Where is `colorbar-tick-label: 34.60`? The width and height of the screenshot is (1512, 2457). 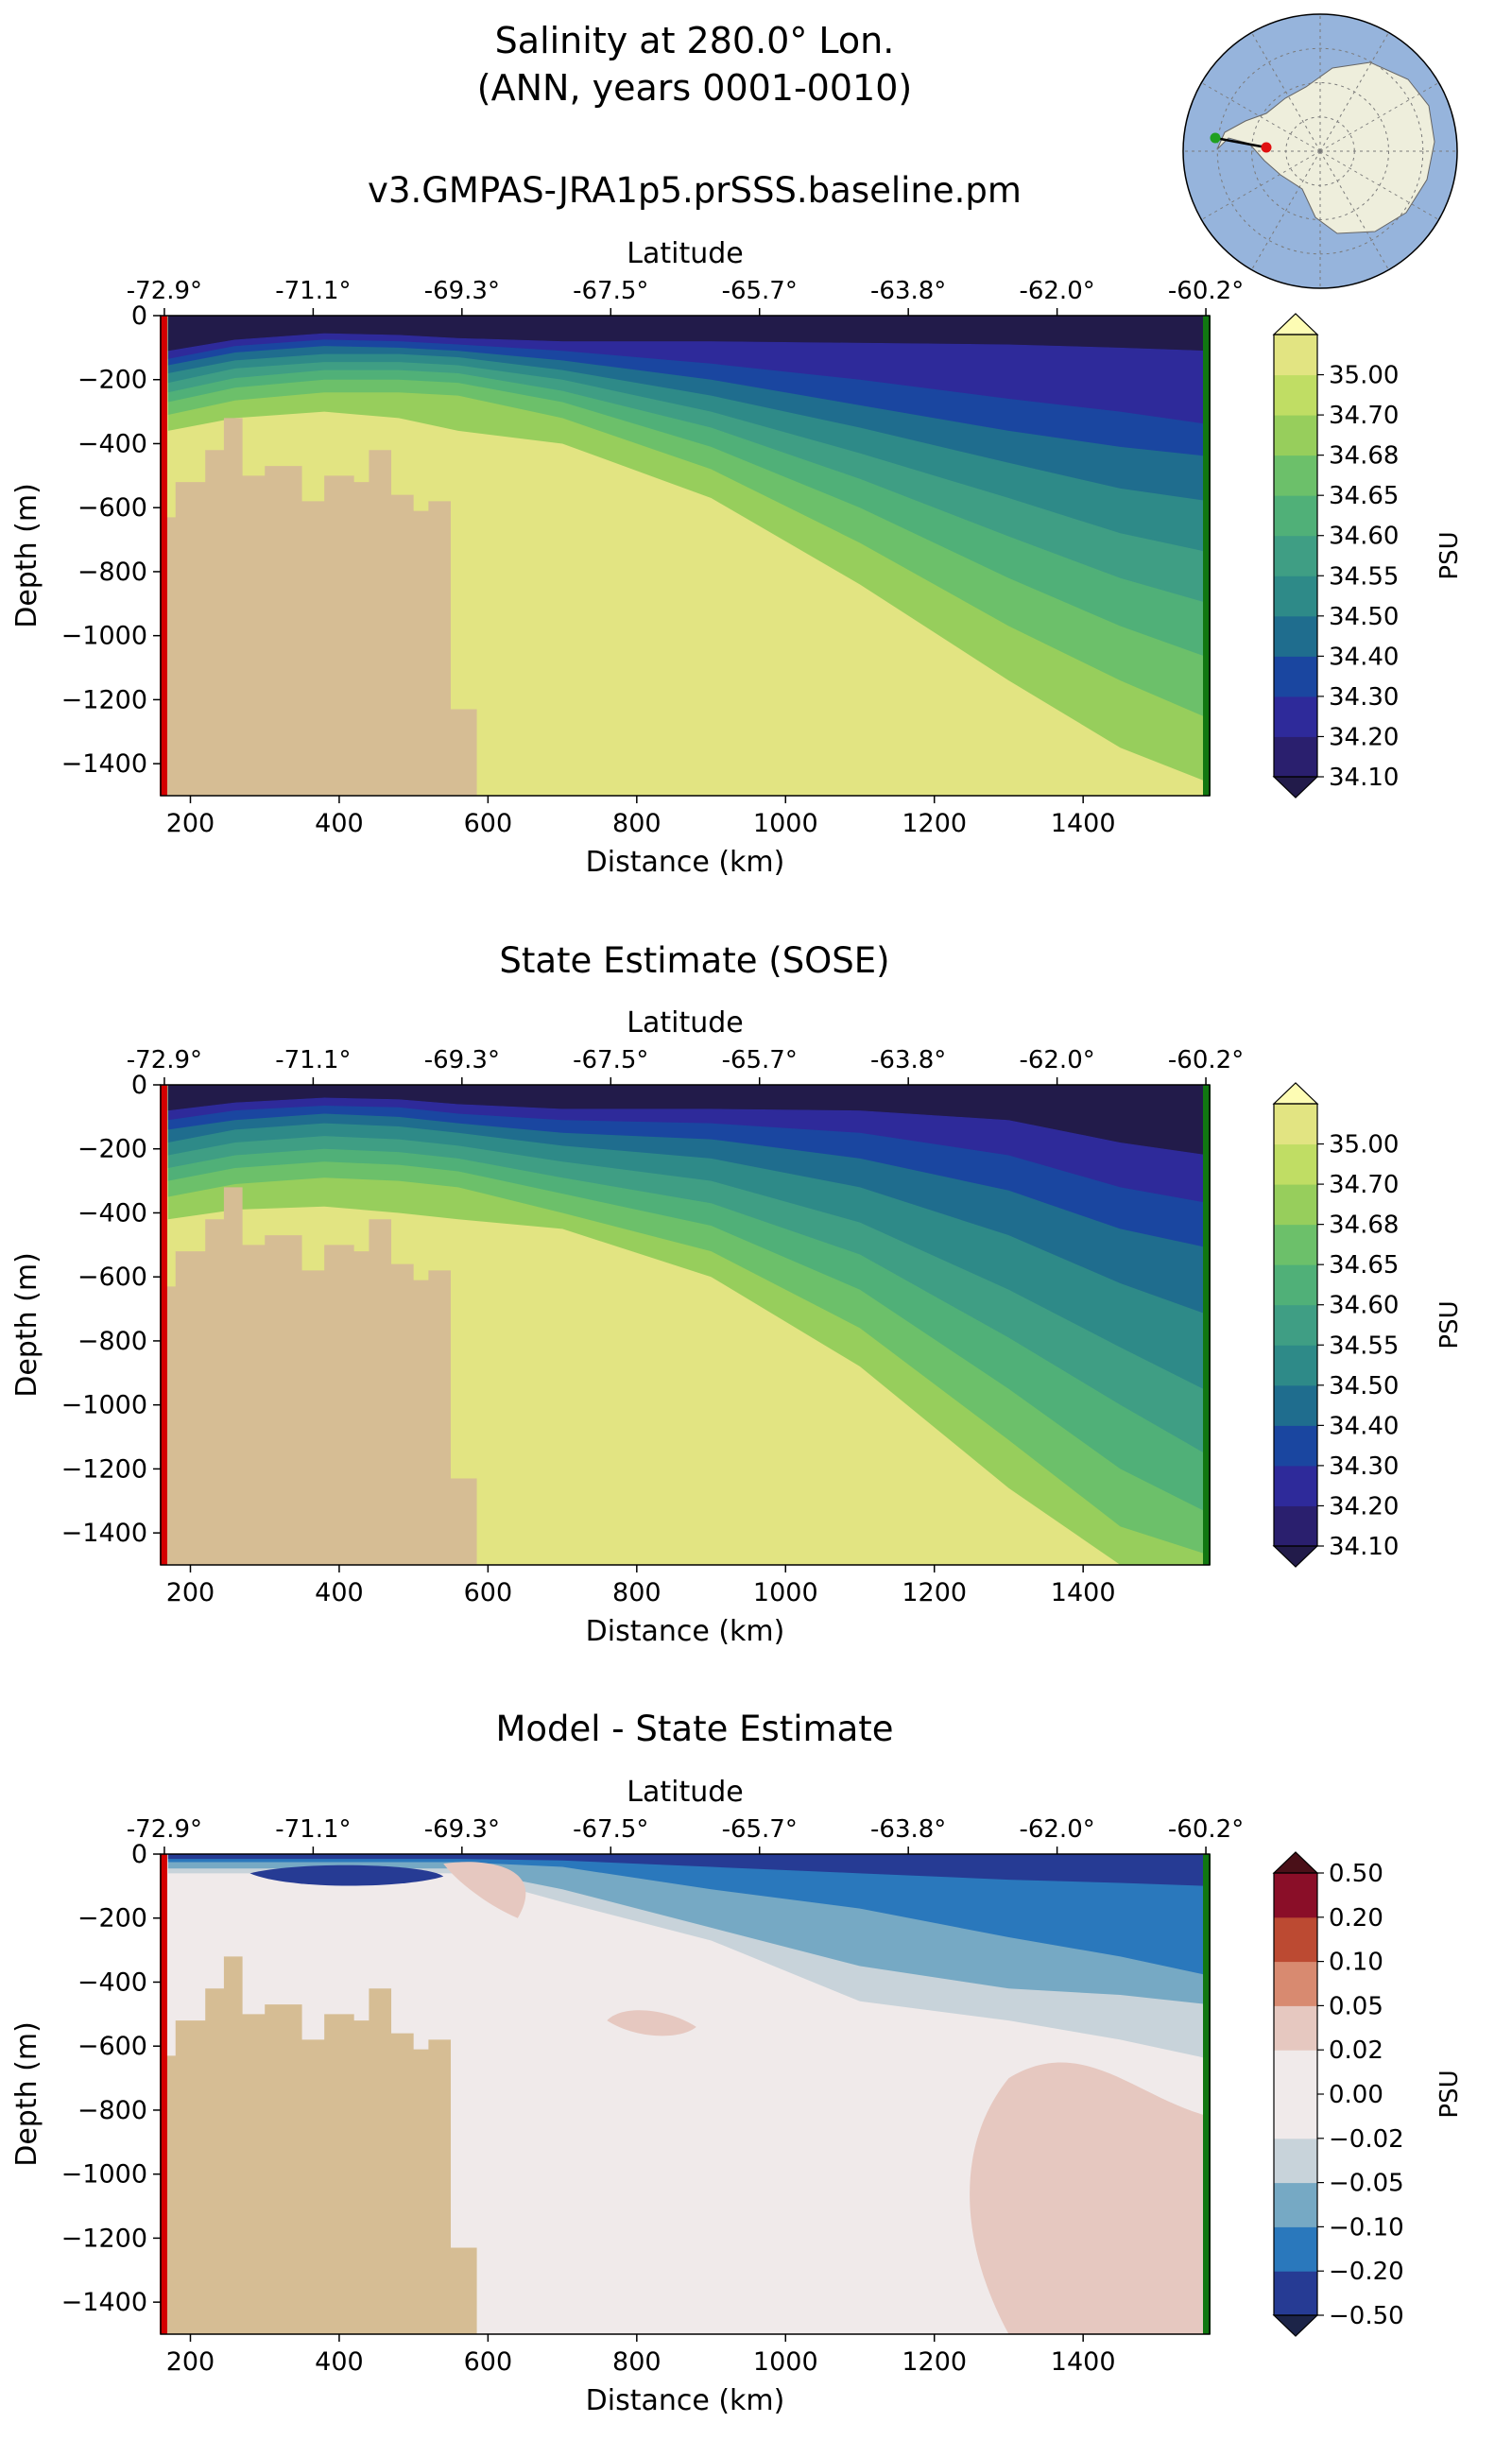 colorbar-tick-label: 34.60 is located at coordinates (1364, 537).